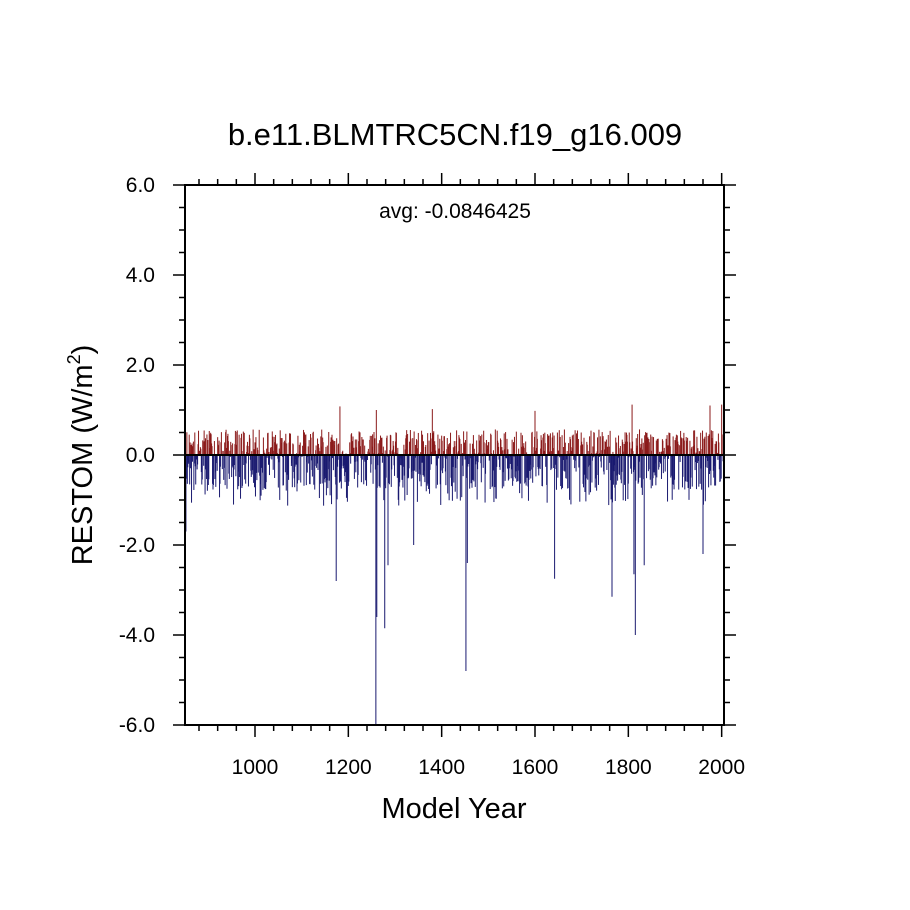 The image size is (910, 910). Describe the element at coordinates (455, 134) in the screenshot. I see `chart-title: b.e11.BLMTRC5CN.f19_g16.009` at that location.